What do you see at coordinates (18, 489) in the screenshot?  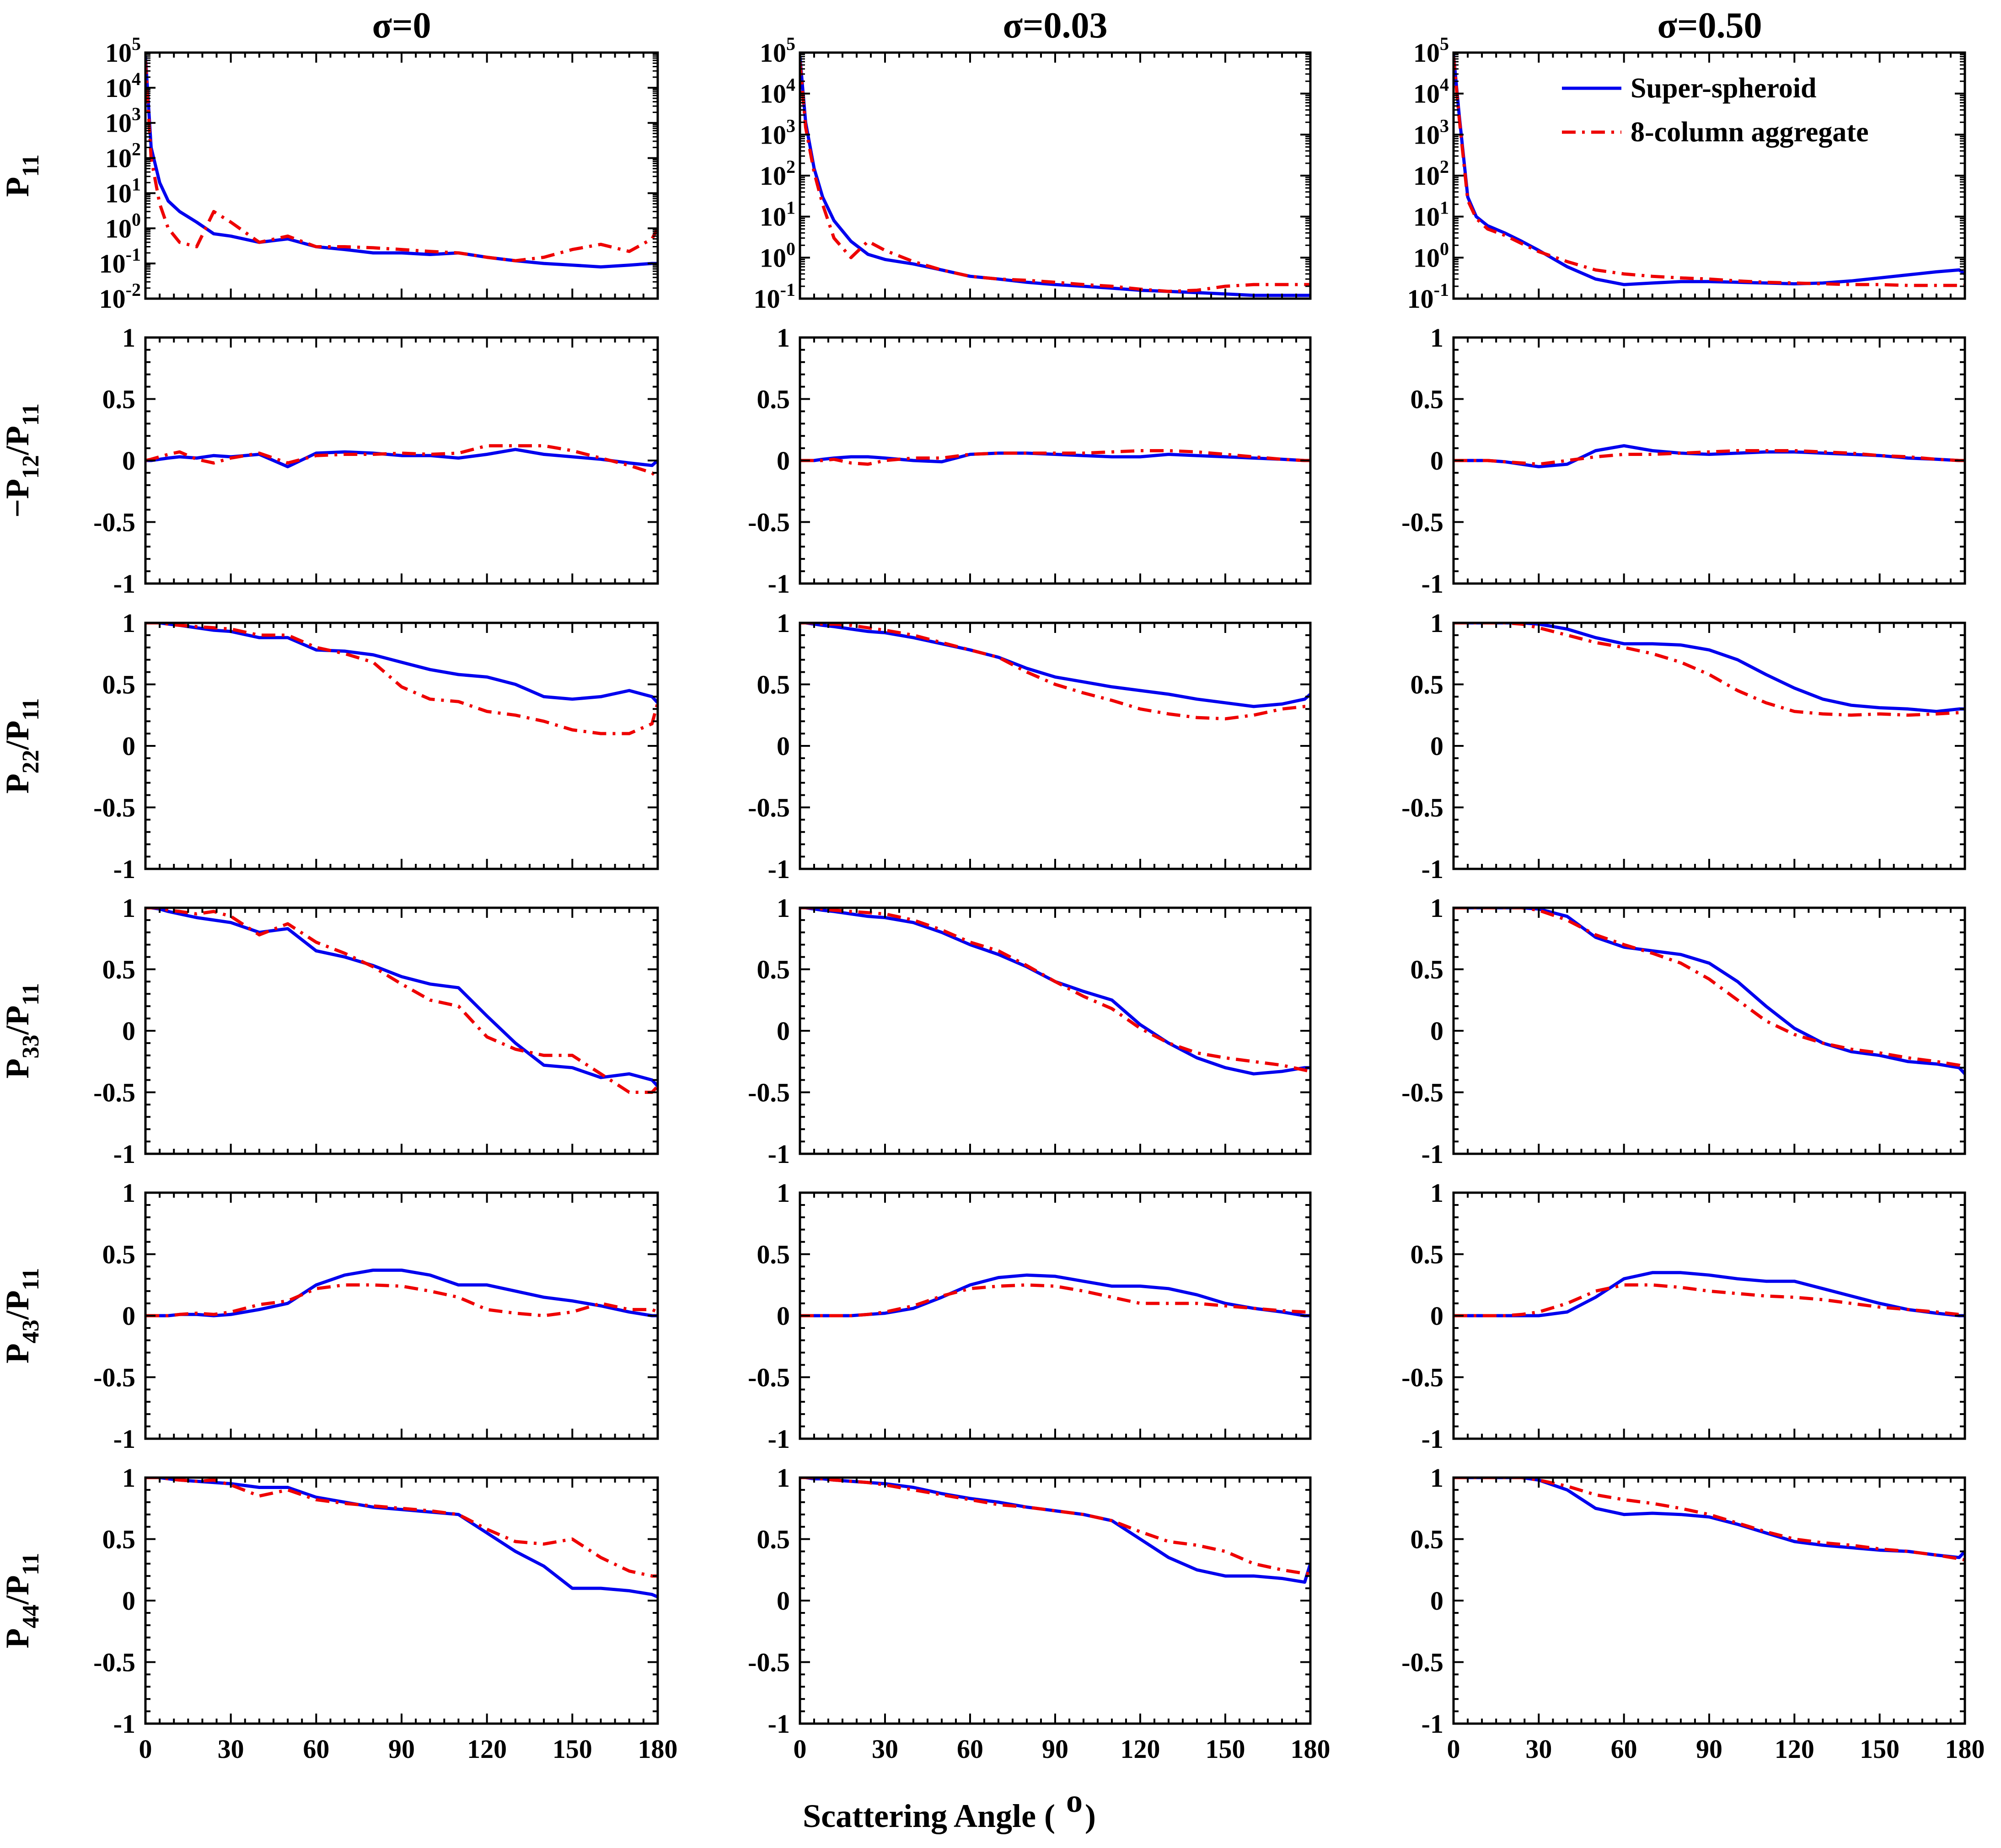 I see `row-label-main: P` at bounding box center [18, 489].